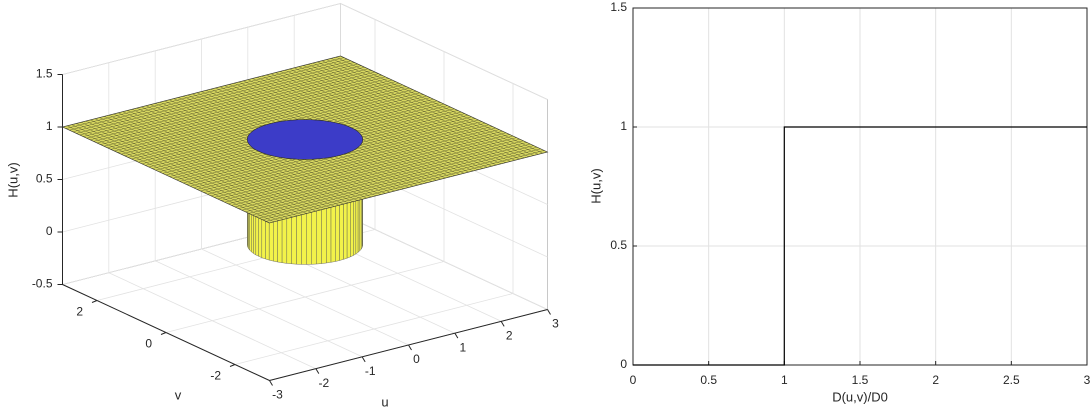 This screenshot has width=1092, height=413. What do you see at coordinates (509, 336) in the screenshot?
I see `u-tick-label: 2` at bounding box center [509, 336].